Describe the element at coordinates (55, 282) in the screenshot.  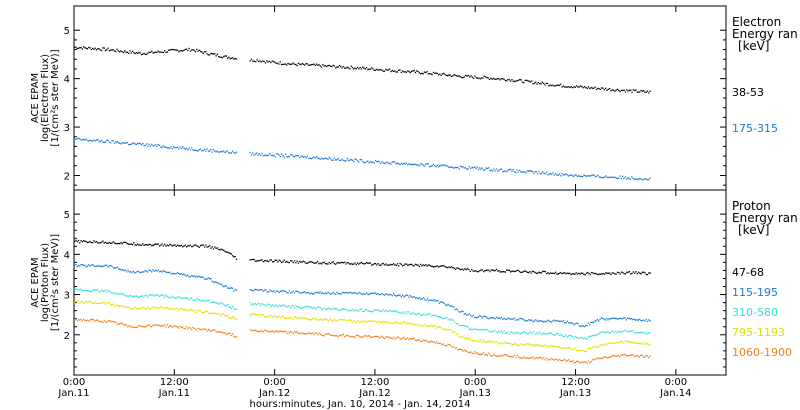
I see `y-axis-label: [1/(cm²s ster MeV)]` at that location.